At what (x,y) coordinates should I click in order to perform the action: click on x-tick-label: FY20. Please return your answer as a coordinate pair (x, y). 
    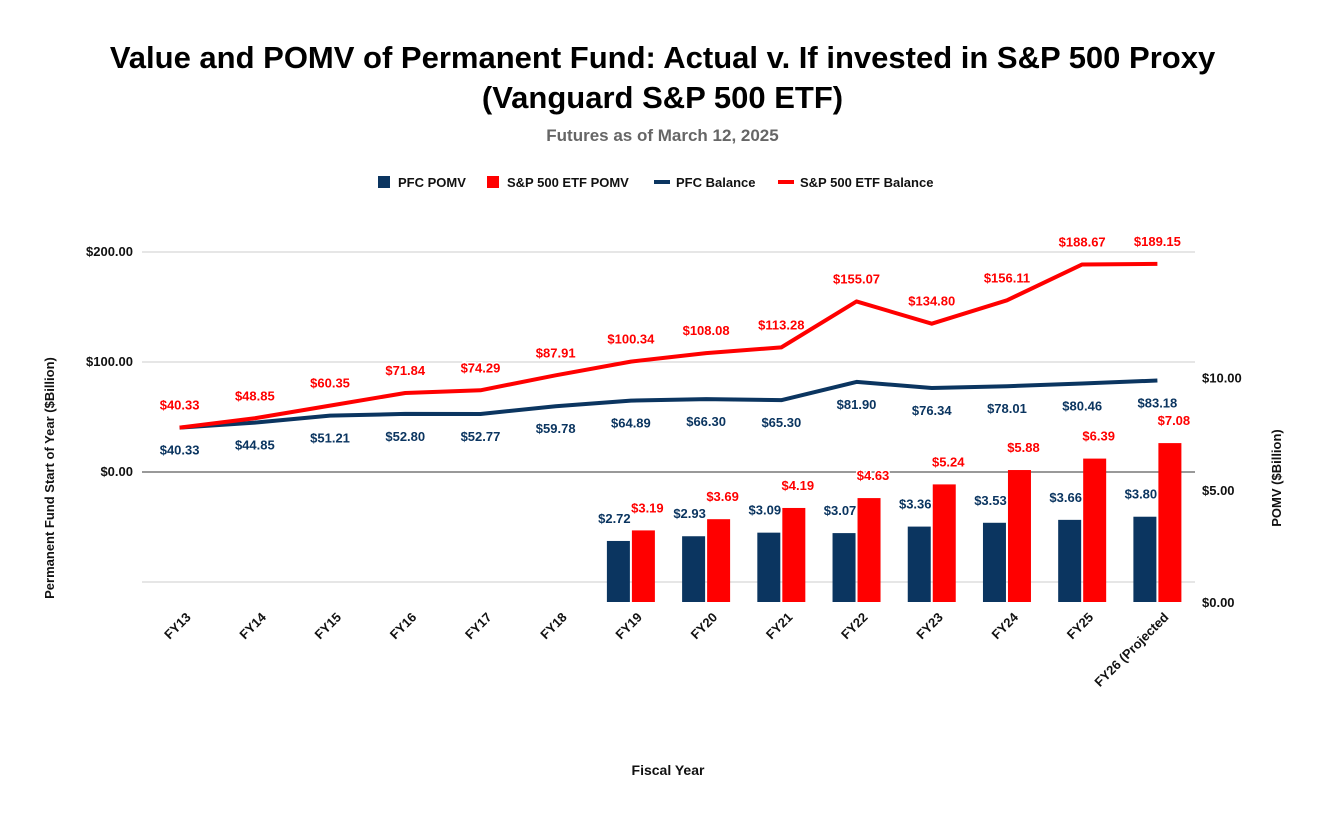
    Looking at the image, I should click on (704, 626).